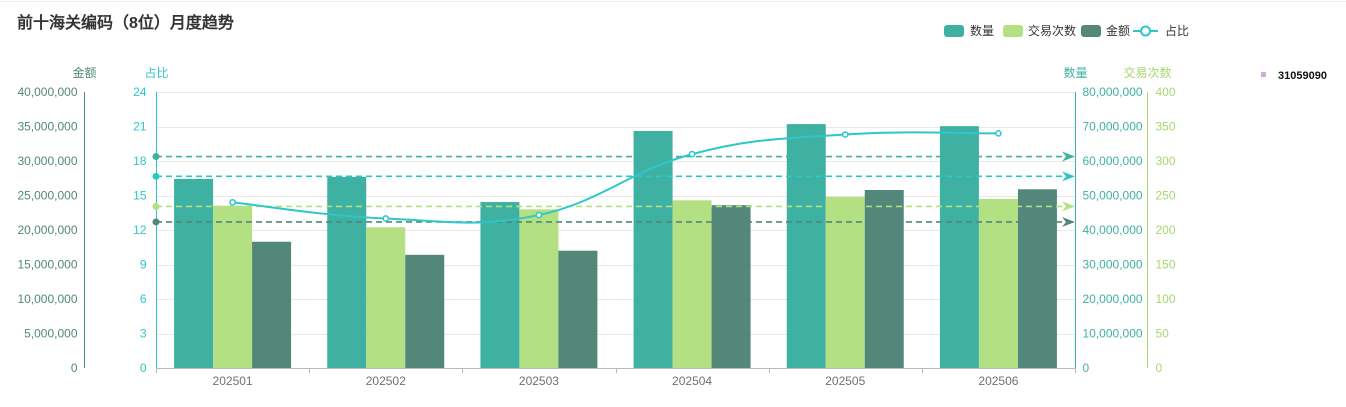 This screenshot has width=1346, height=407. What do you see at coordinates (1113, 299) in the screenshot?
I see `y-tick-label-quantity: 20,000,000` at bounding box center [1113, 299].